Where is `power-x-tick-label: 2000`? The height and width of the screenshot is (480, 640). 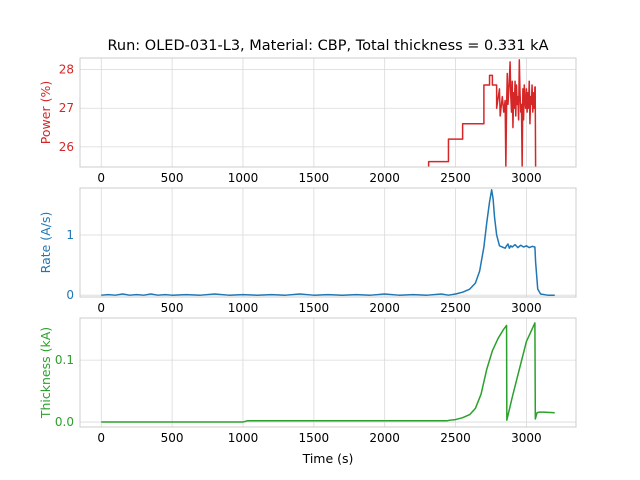 power-x-tick-label: 2000 is located at coordinates (384, 178).